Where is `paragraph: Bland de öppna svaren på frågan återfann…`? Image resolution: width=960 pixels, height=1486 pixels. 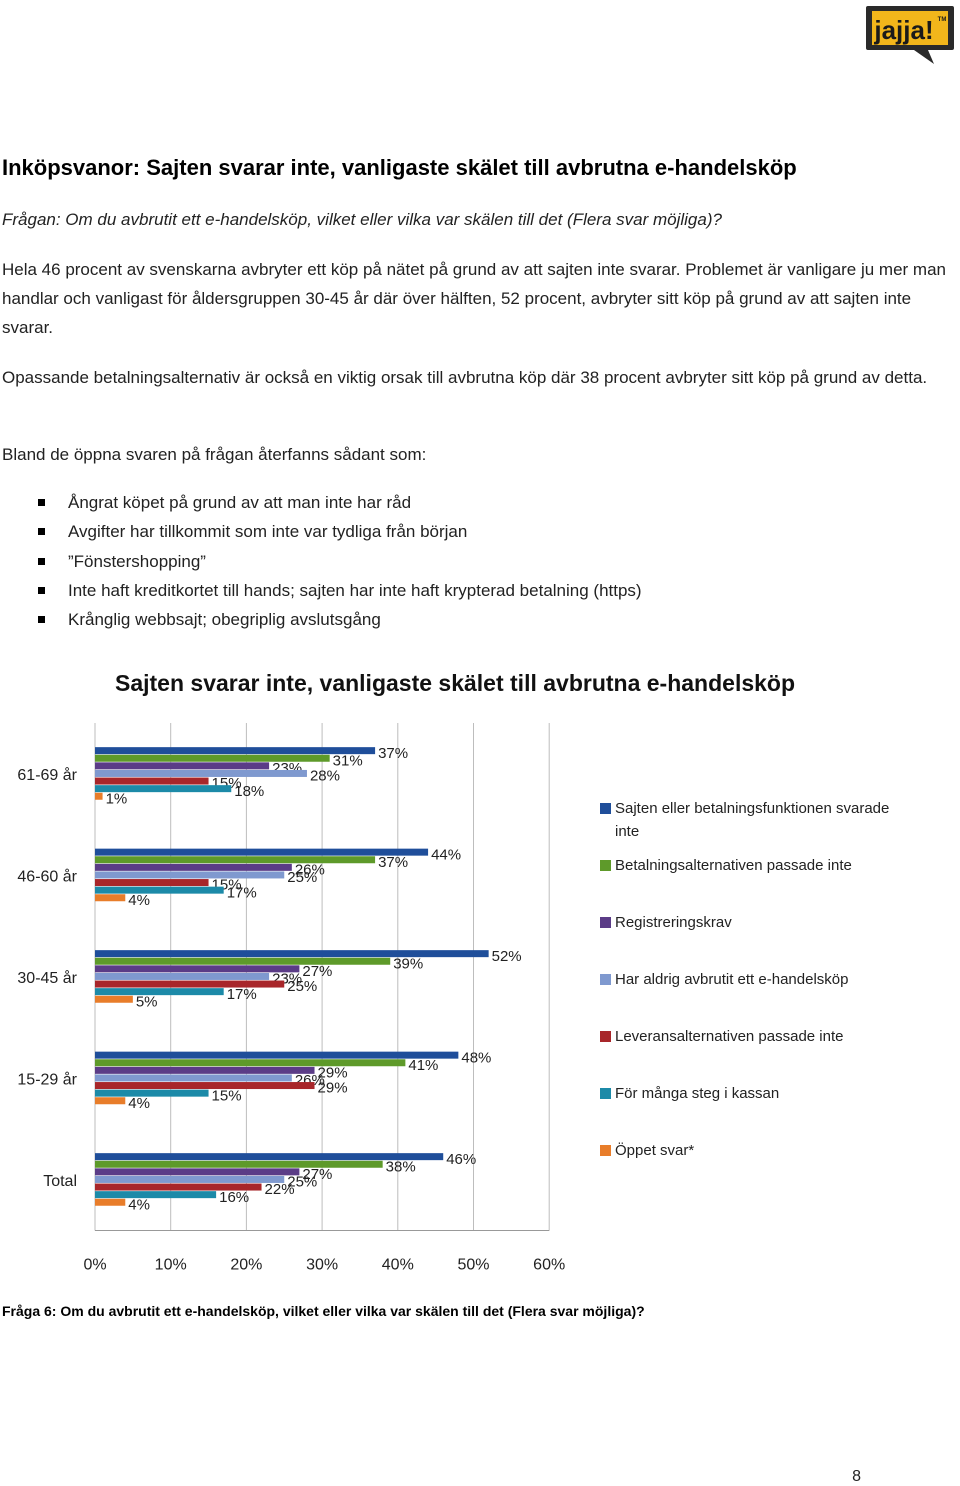
paragraph: Bland de öppna svaren på frågan återfann… is located at coordinates (214, 454).